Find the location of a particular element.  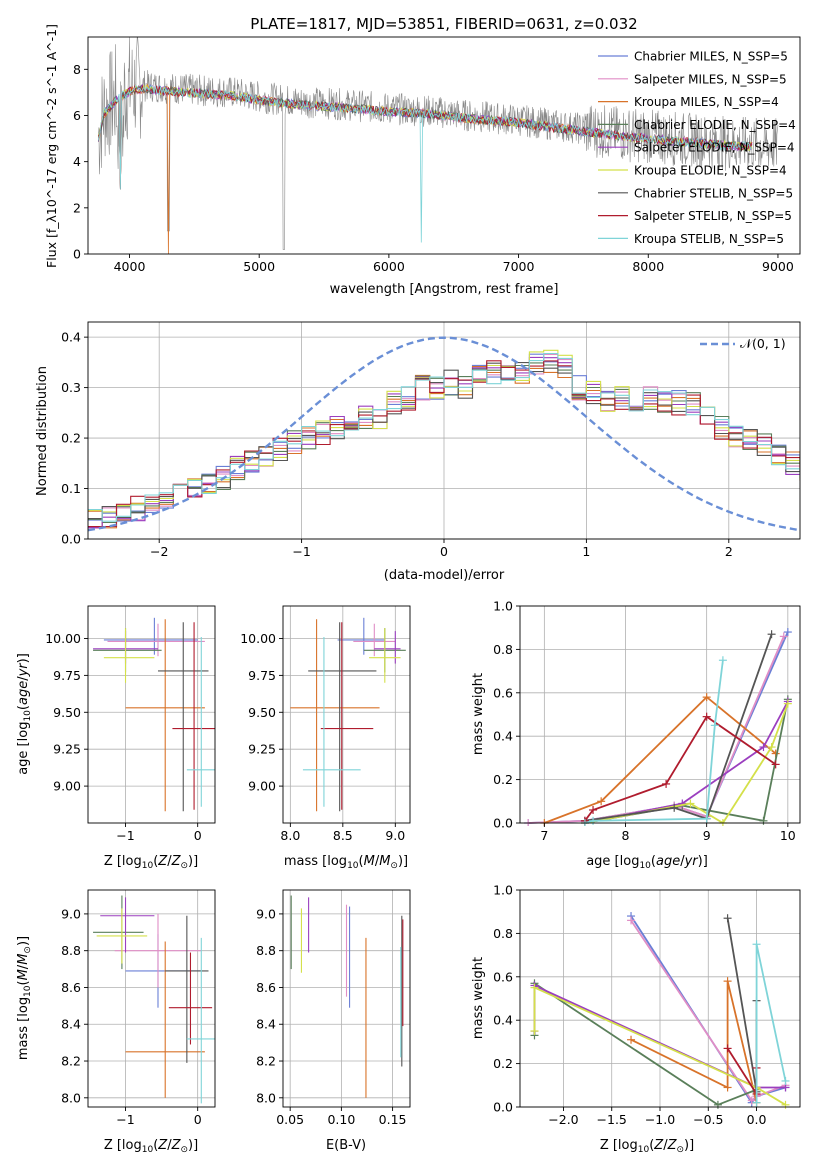

gaussian-legend-label: 𝒩(0, 1) is located at coordinates (763, 343).